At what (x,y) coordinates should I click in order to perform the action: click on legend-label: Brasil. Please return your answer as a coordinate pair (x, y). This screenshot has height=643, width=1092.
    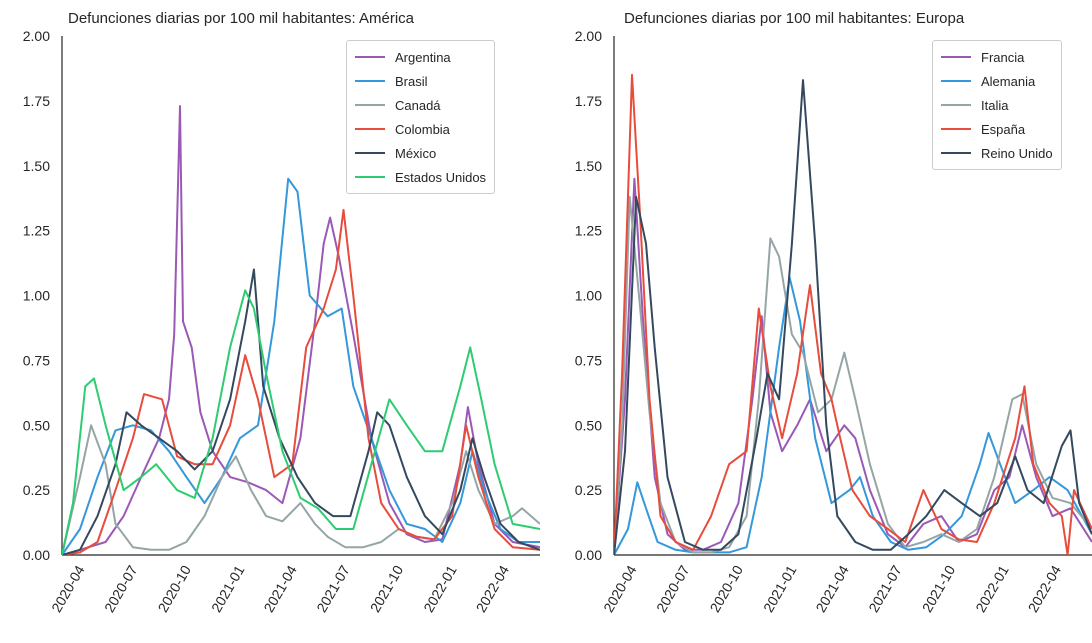
    Looking at the image, I should click on (411, 81).